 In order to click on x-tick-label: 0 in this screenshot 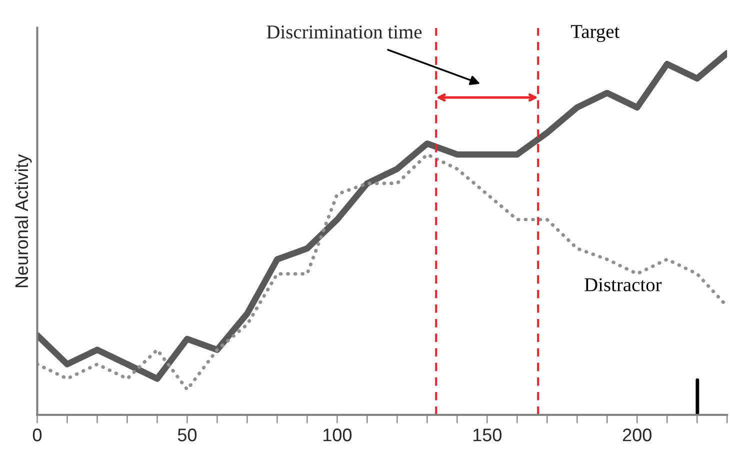, I will do `click(37, 435)`.